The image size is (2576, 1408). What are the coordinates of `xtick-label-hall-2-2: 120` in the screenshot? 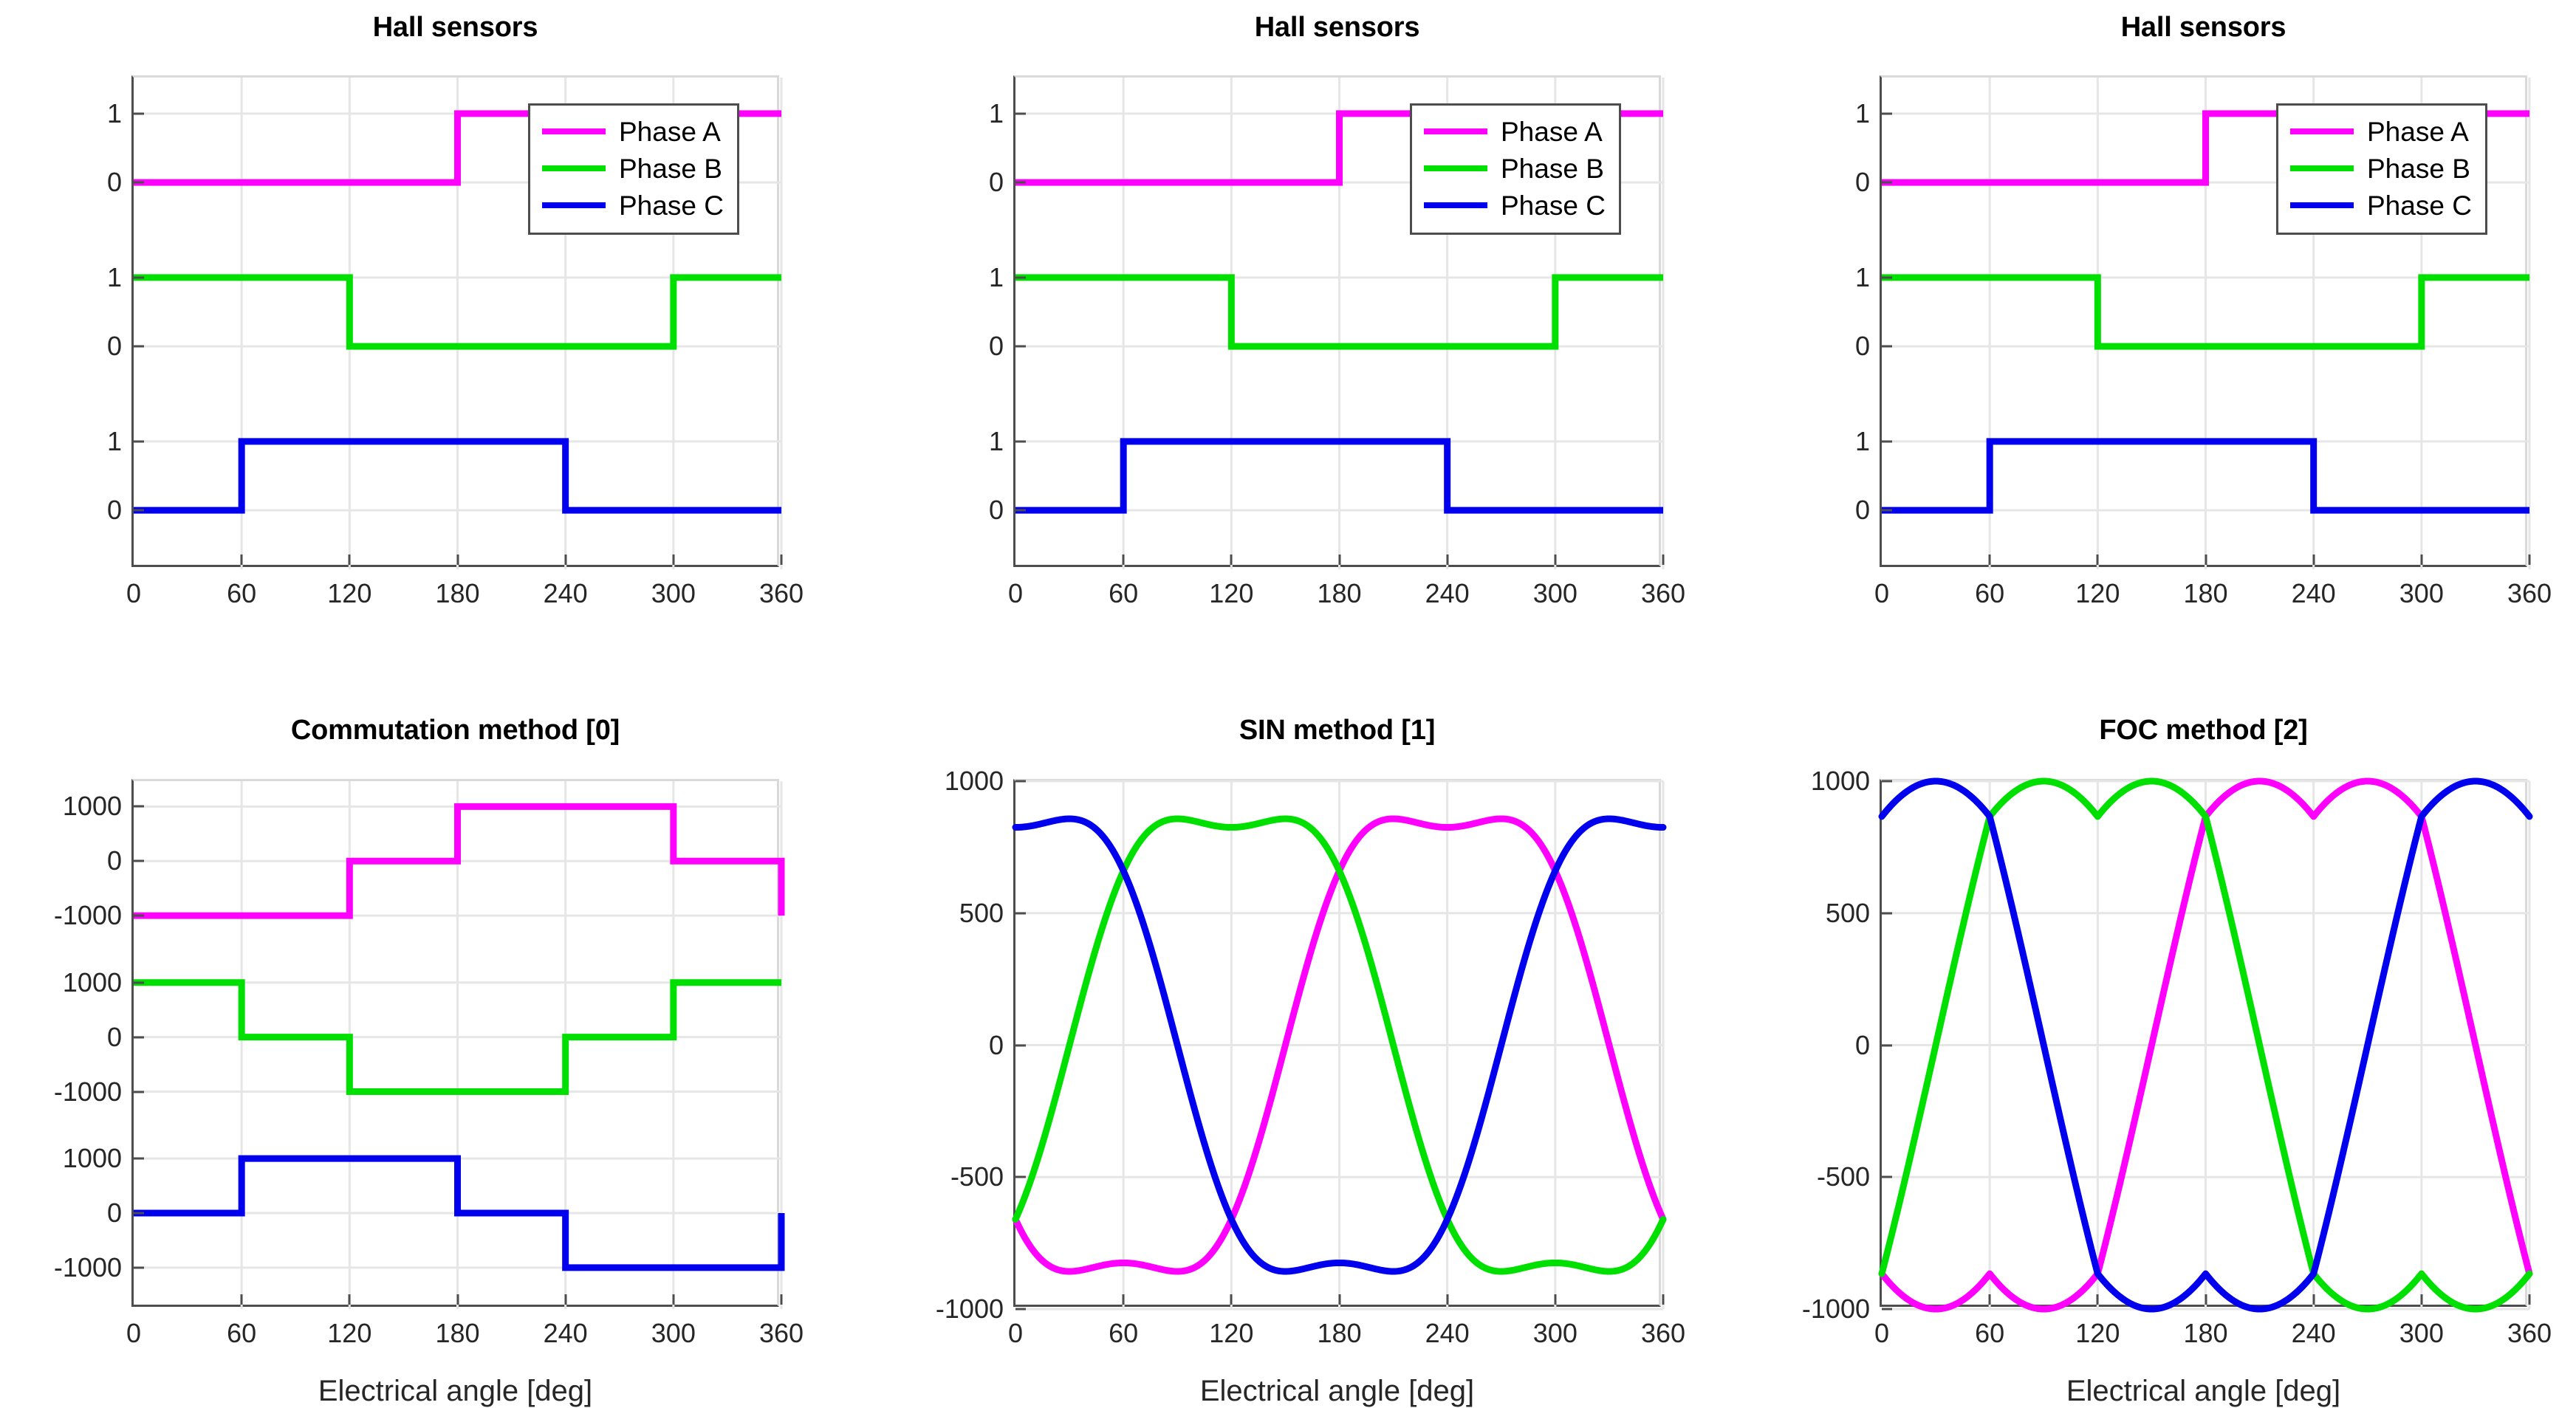 It's located at (1231, 593).